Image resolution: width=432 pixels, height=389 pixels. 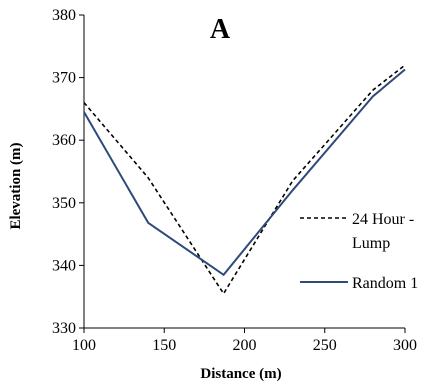 I want to click on y-tick-label: 350, so click(x=64, y=203).